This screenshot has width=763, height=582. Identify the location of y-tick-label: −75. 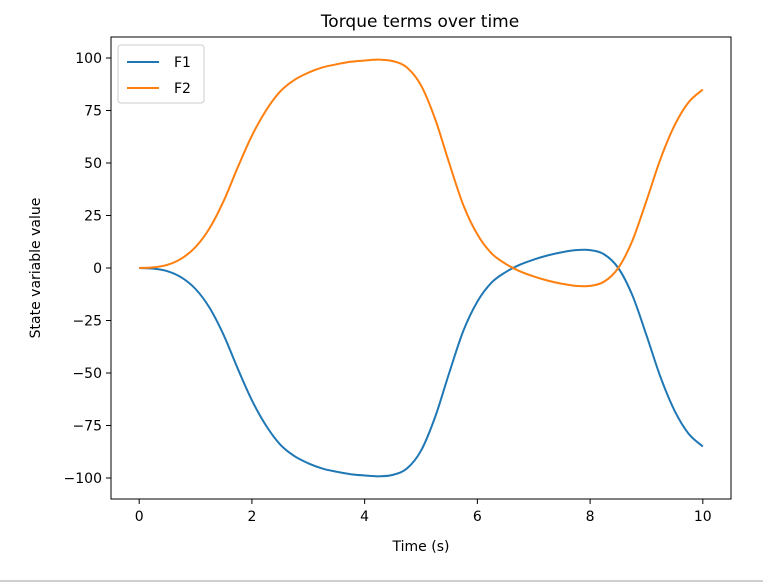
(87, 427).